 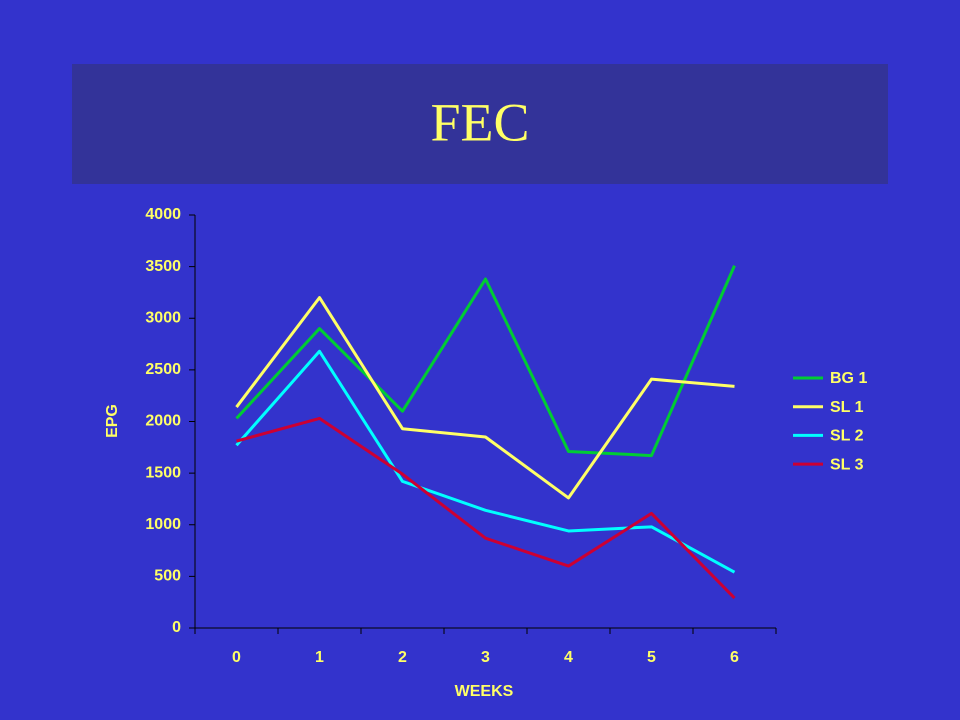 I want to click on x-tick-label: 6, so click(x=734, y=657).